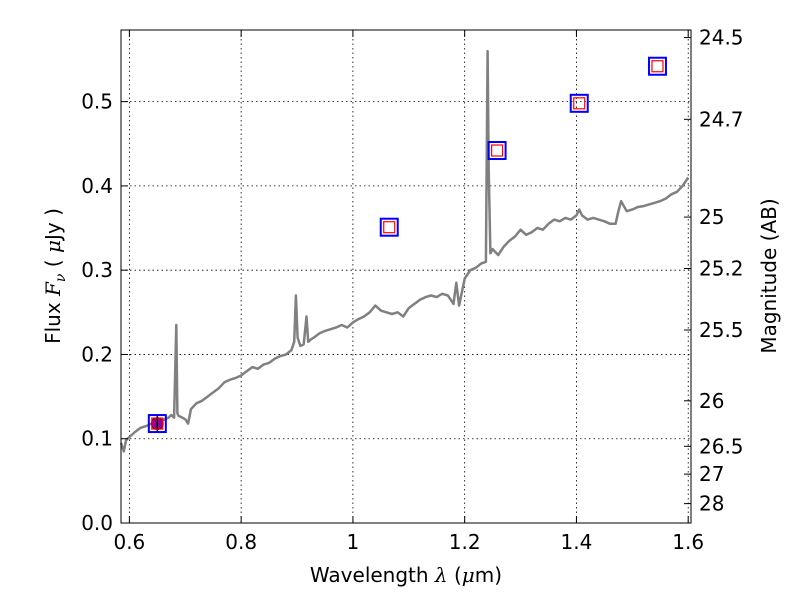  Describe the element at coordinates (104, 312) in the screenshot. I see `y-axis-ticks: 0.0 0.1 0.2 0.3 0.4 0.5` at that location.